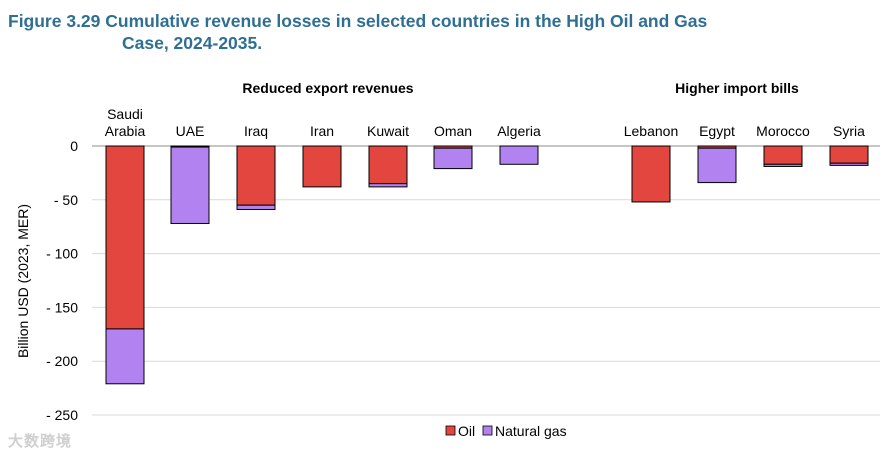 The image size is (884, 462). I want to click on category-label: Saudi, so click(125, 114).